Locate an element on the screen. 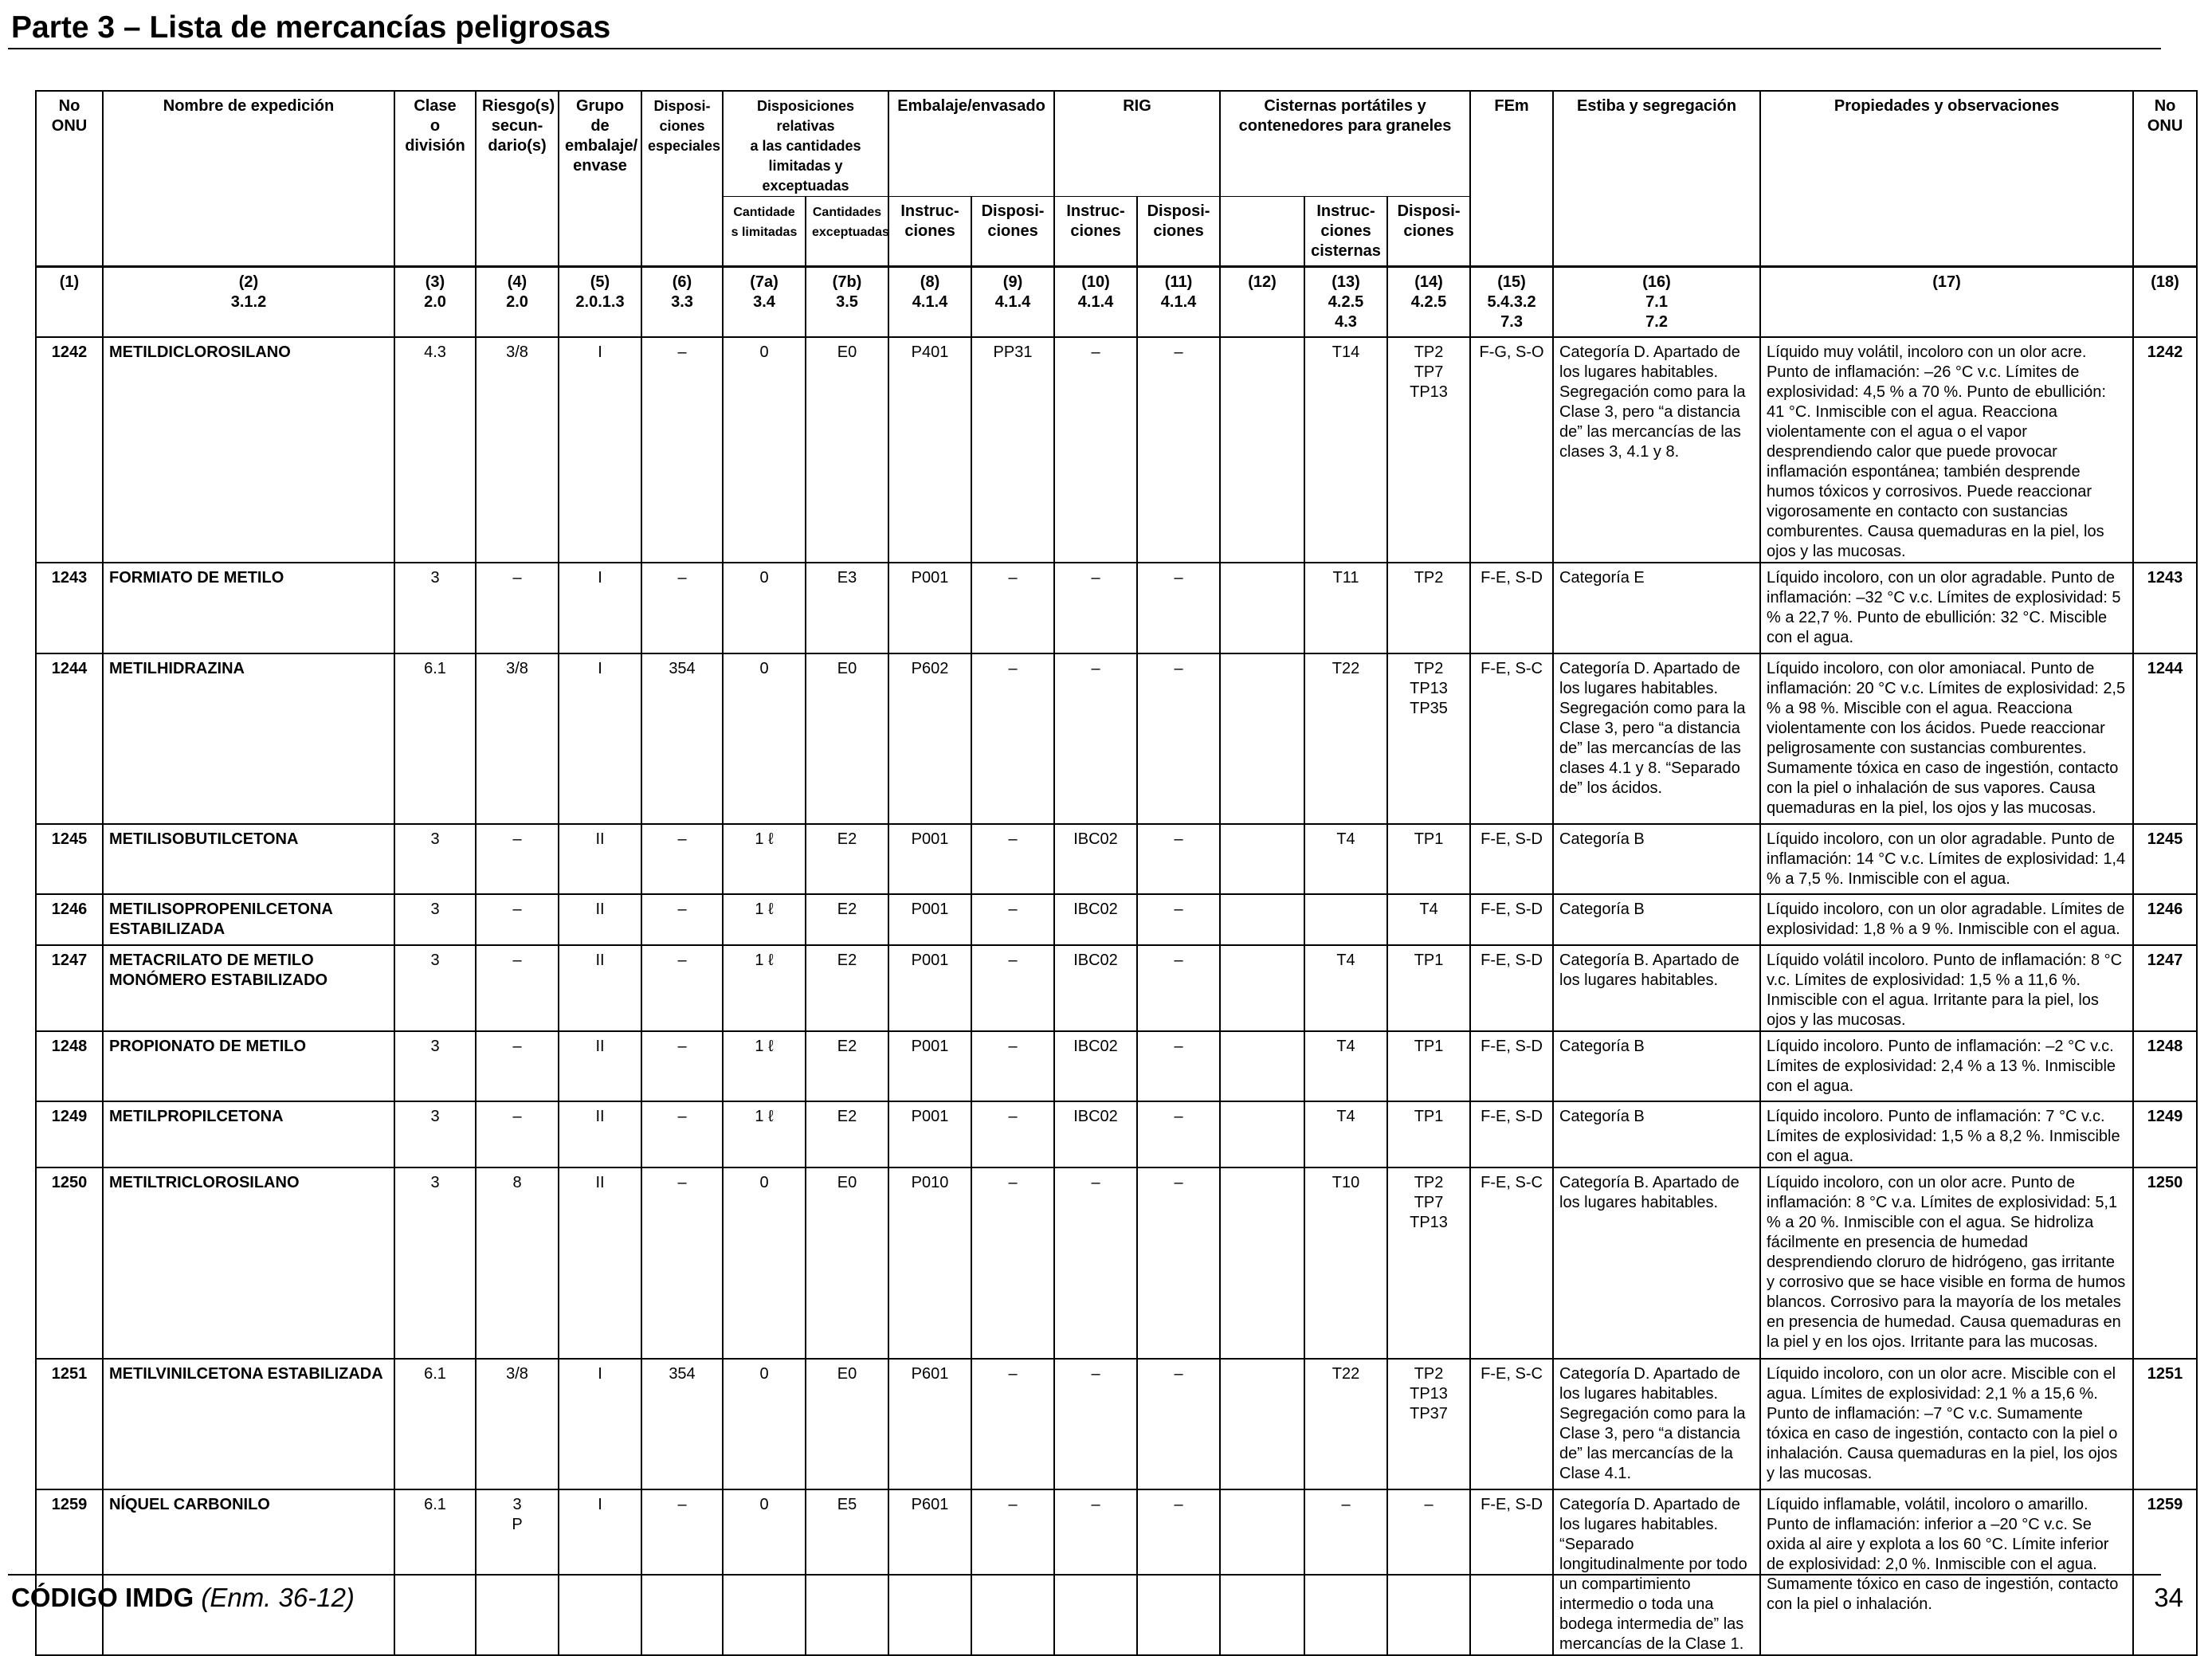  column-number-19: (18) is located at coordinates (2165, 301).